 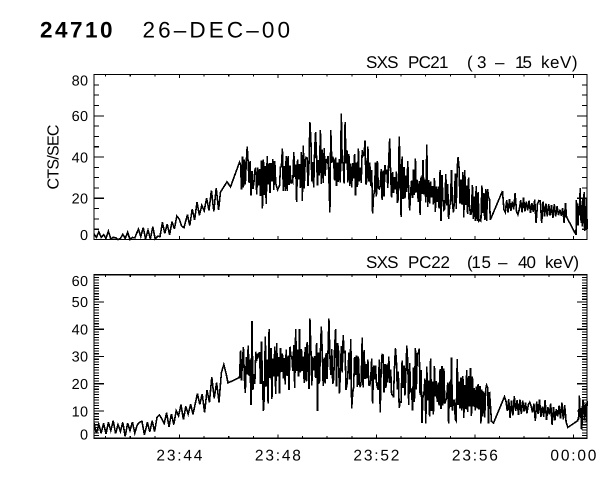 What do you see at coordinates (523, 62) in the screenshot?
I see `svg-text: 15` at bounding box center [523, 62].